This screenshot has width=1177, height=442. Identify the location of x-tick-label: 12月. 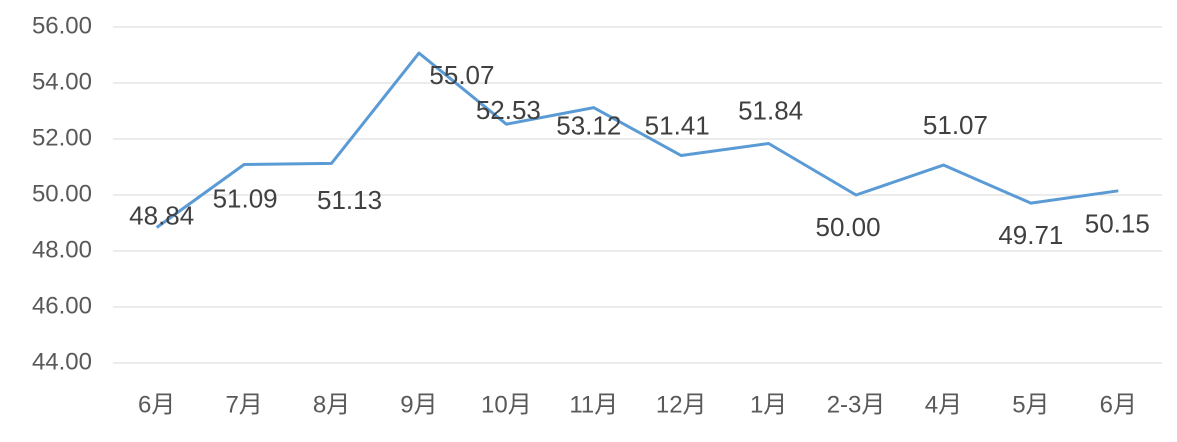
(681, 404).